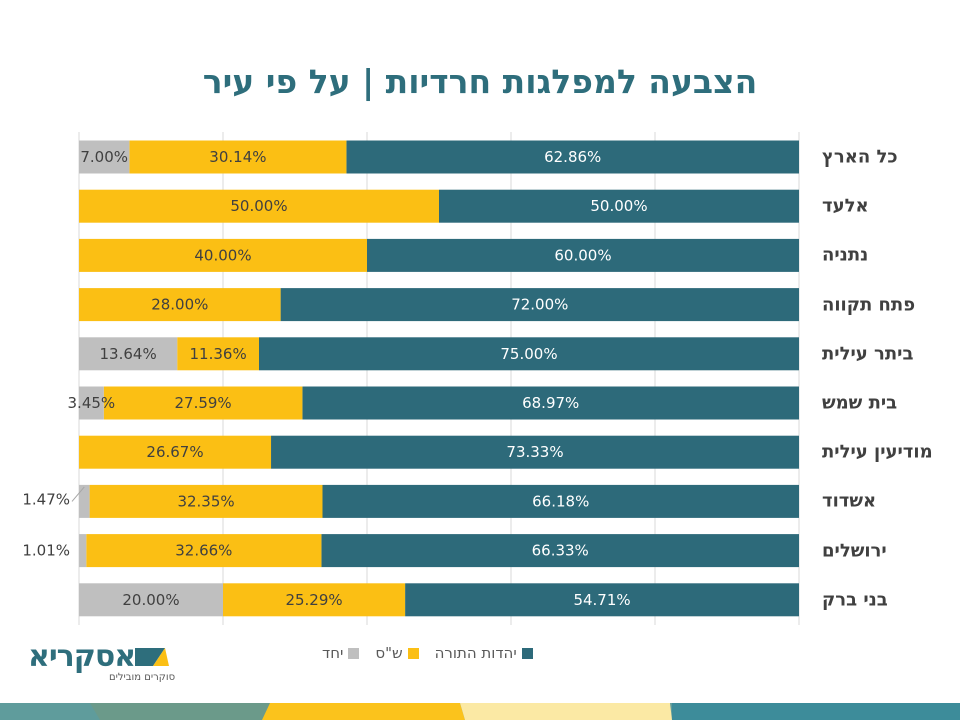  I want to click on data-label: 28.00%, so click(179, 305).